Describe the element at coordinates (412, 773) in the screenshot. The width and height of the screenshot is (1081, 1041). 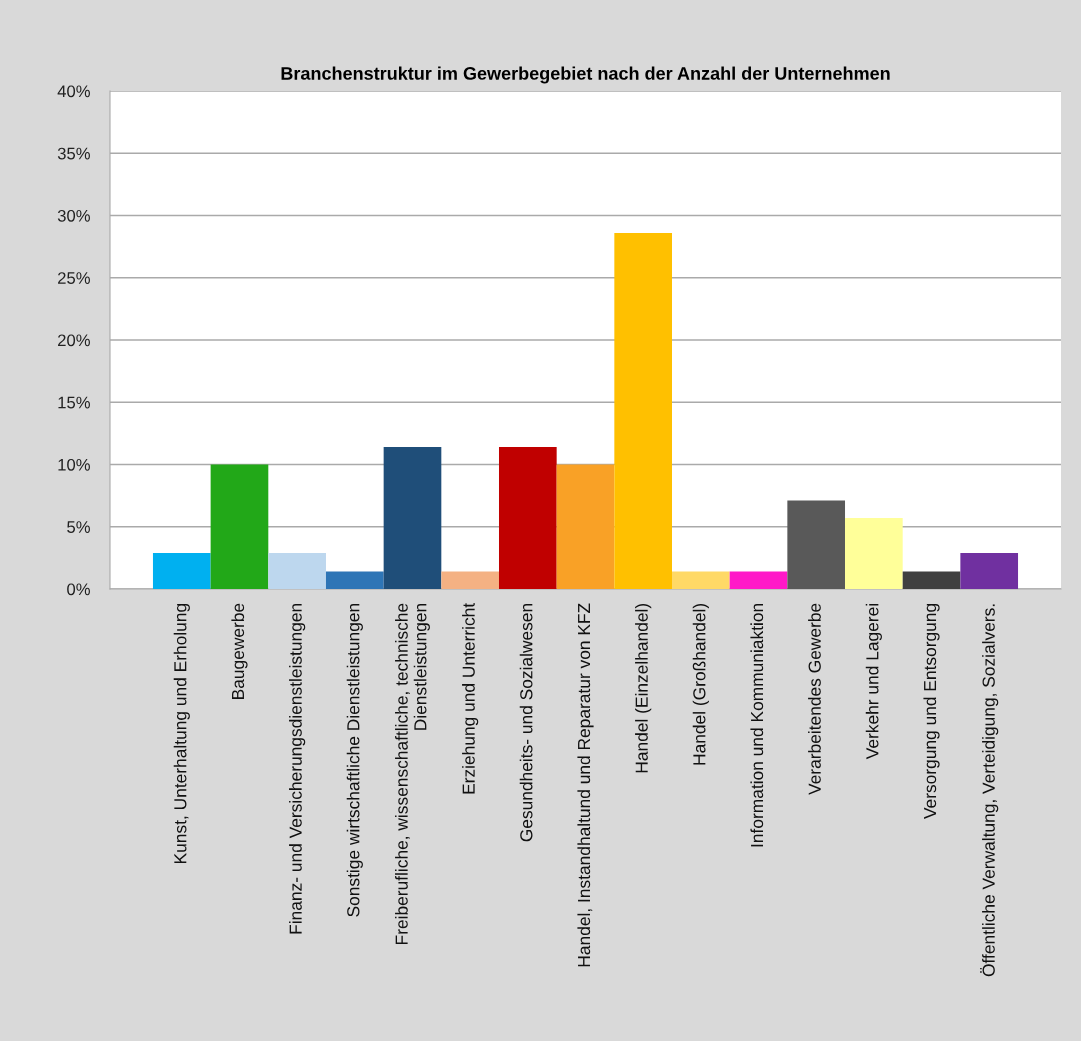
I see `x-tick-label: Freiberufliche, wissenschaftliche, technische Dienstleistungen` at that location.